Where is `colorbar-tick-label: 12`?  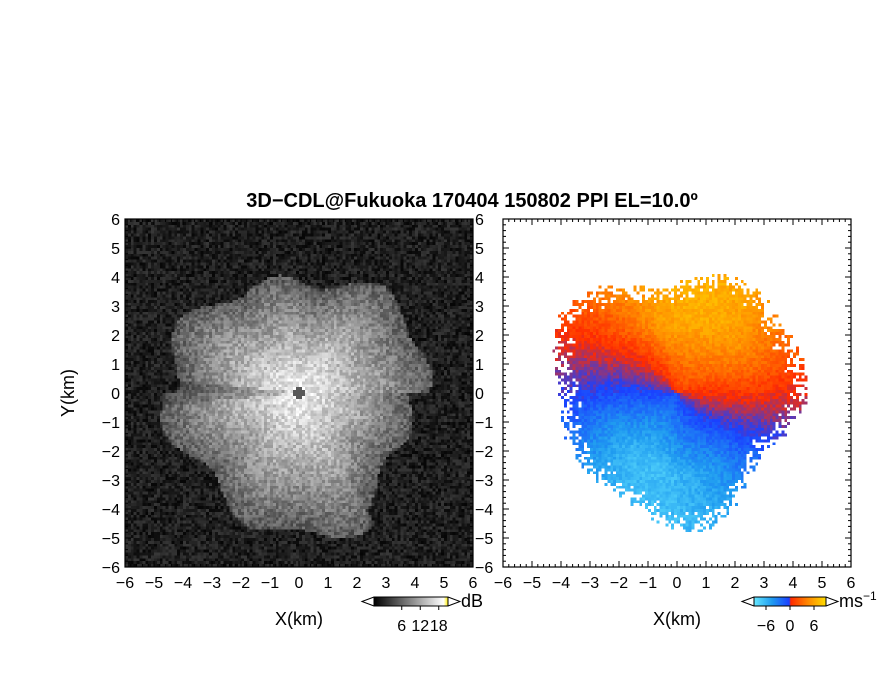
colorbar-tick-label: 12 is located at coordinates (420, 626).